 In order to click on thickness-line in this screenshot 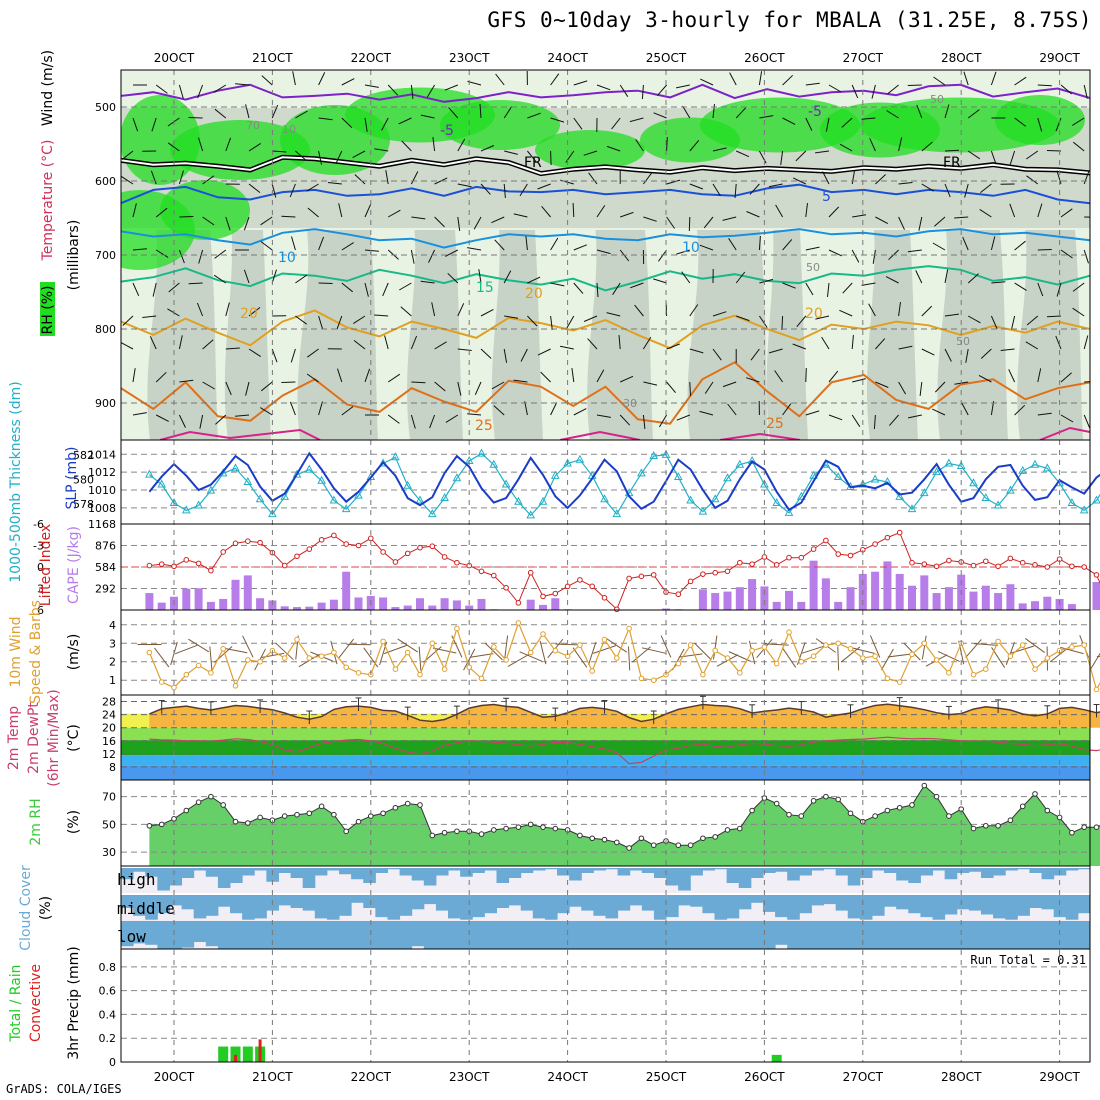, I will do `click(624, 484)`.